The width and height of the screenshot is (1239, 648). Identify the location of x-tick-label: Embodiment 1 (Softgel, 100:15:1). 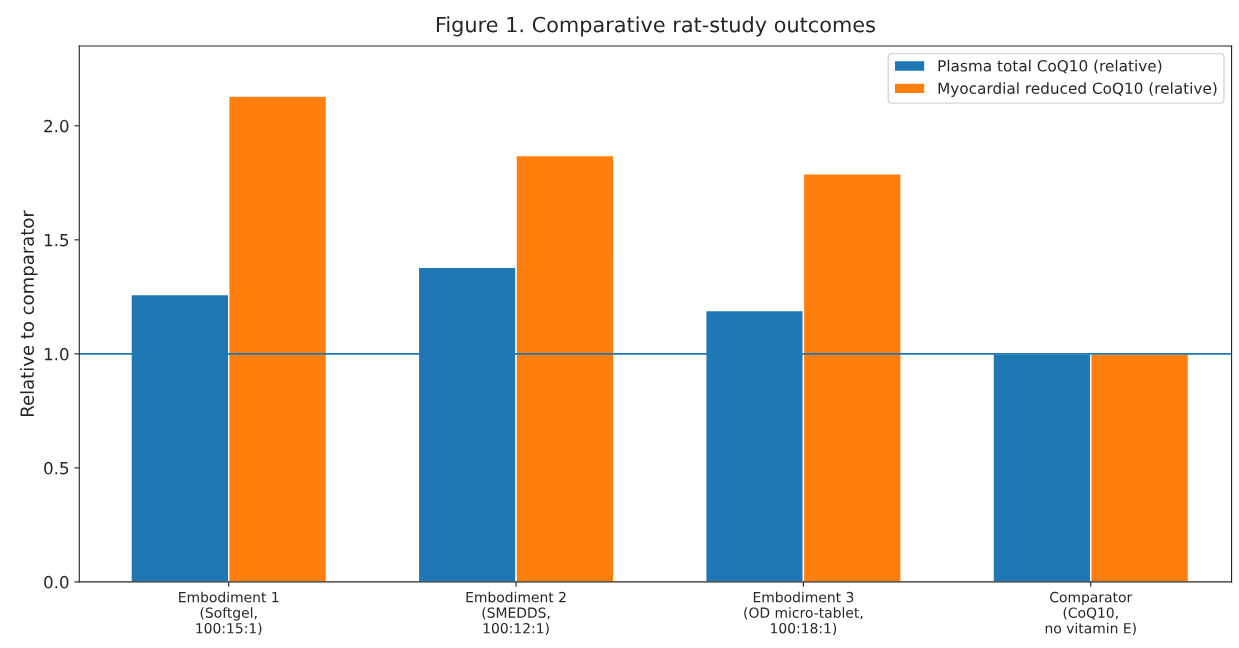
(229, 613).